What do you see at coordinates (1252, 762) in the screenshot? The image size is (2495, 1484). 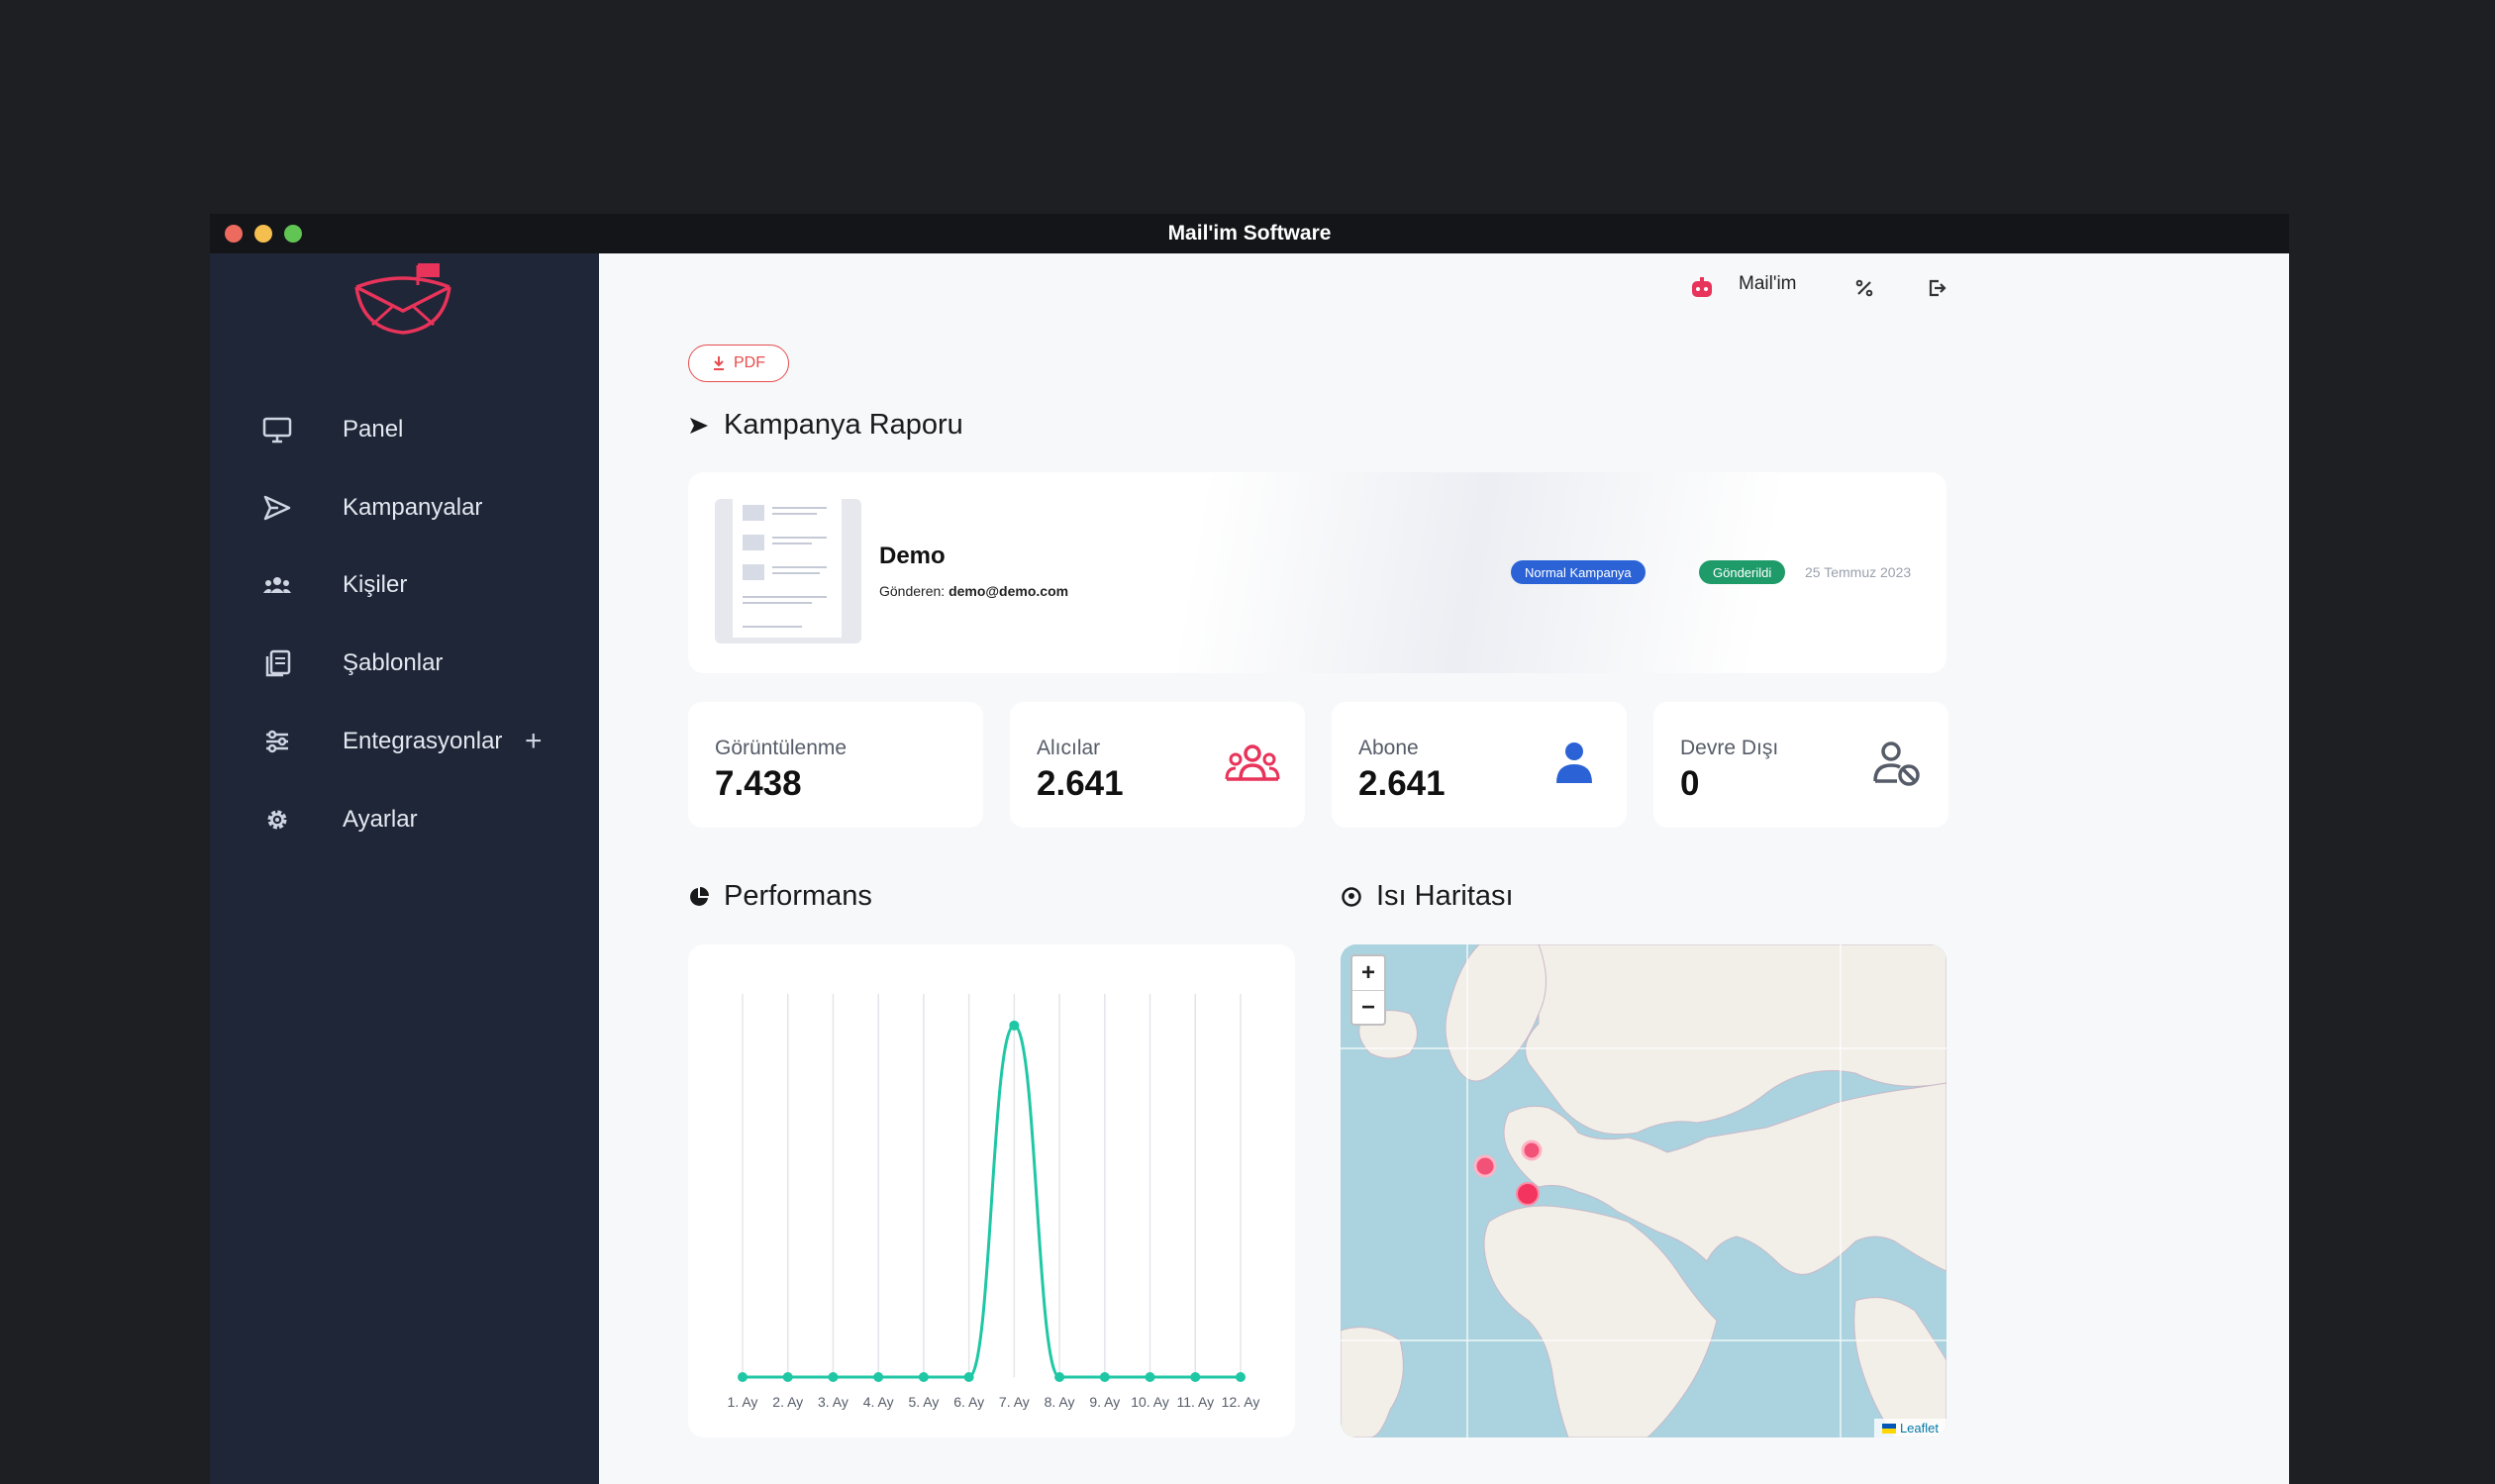 I see `group-icon` at bounding box center [1252, 762].